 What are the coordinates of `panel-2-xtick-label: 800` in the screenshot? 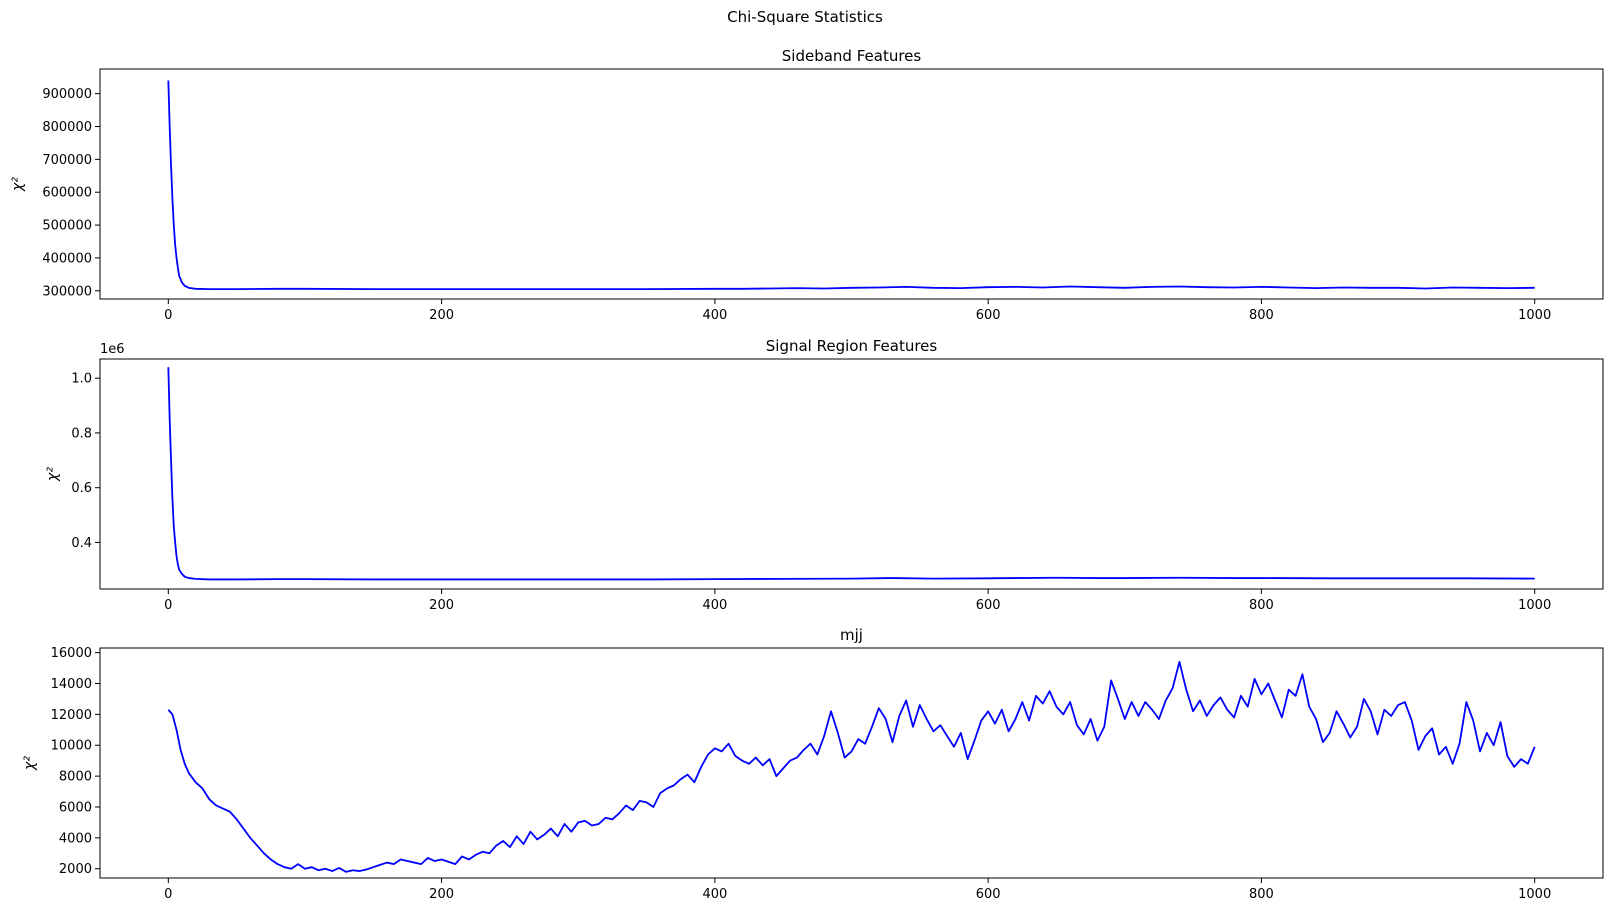 It's located at (1261, 605).